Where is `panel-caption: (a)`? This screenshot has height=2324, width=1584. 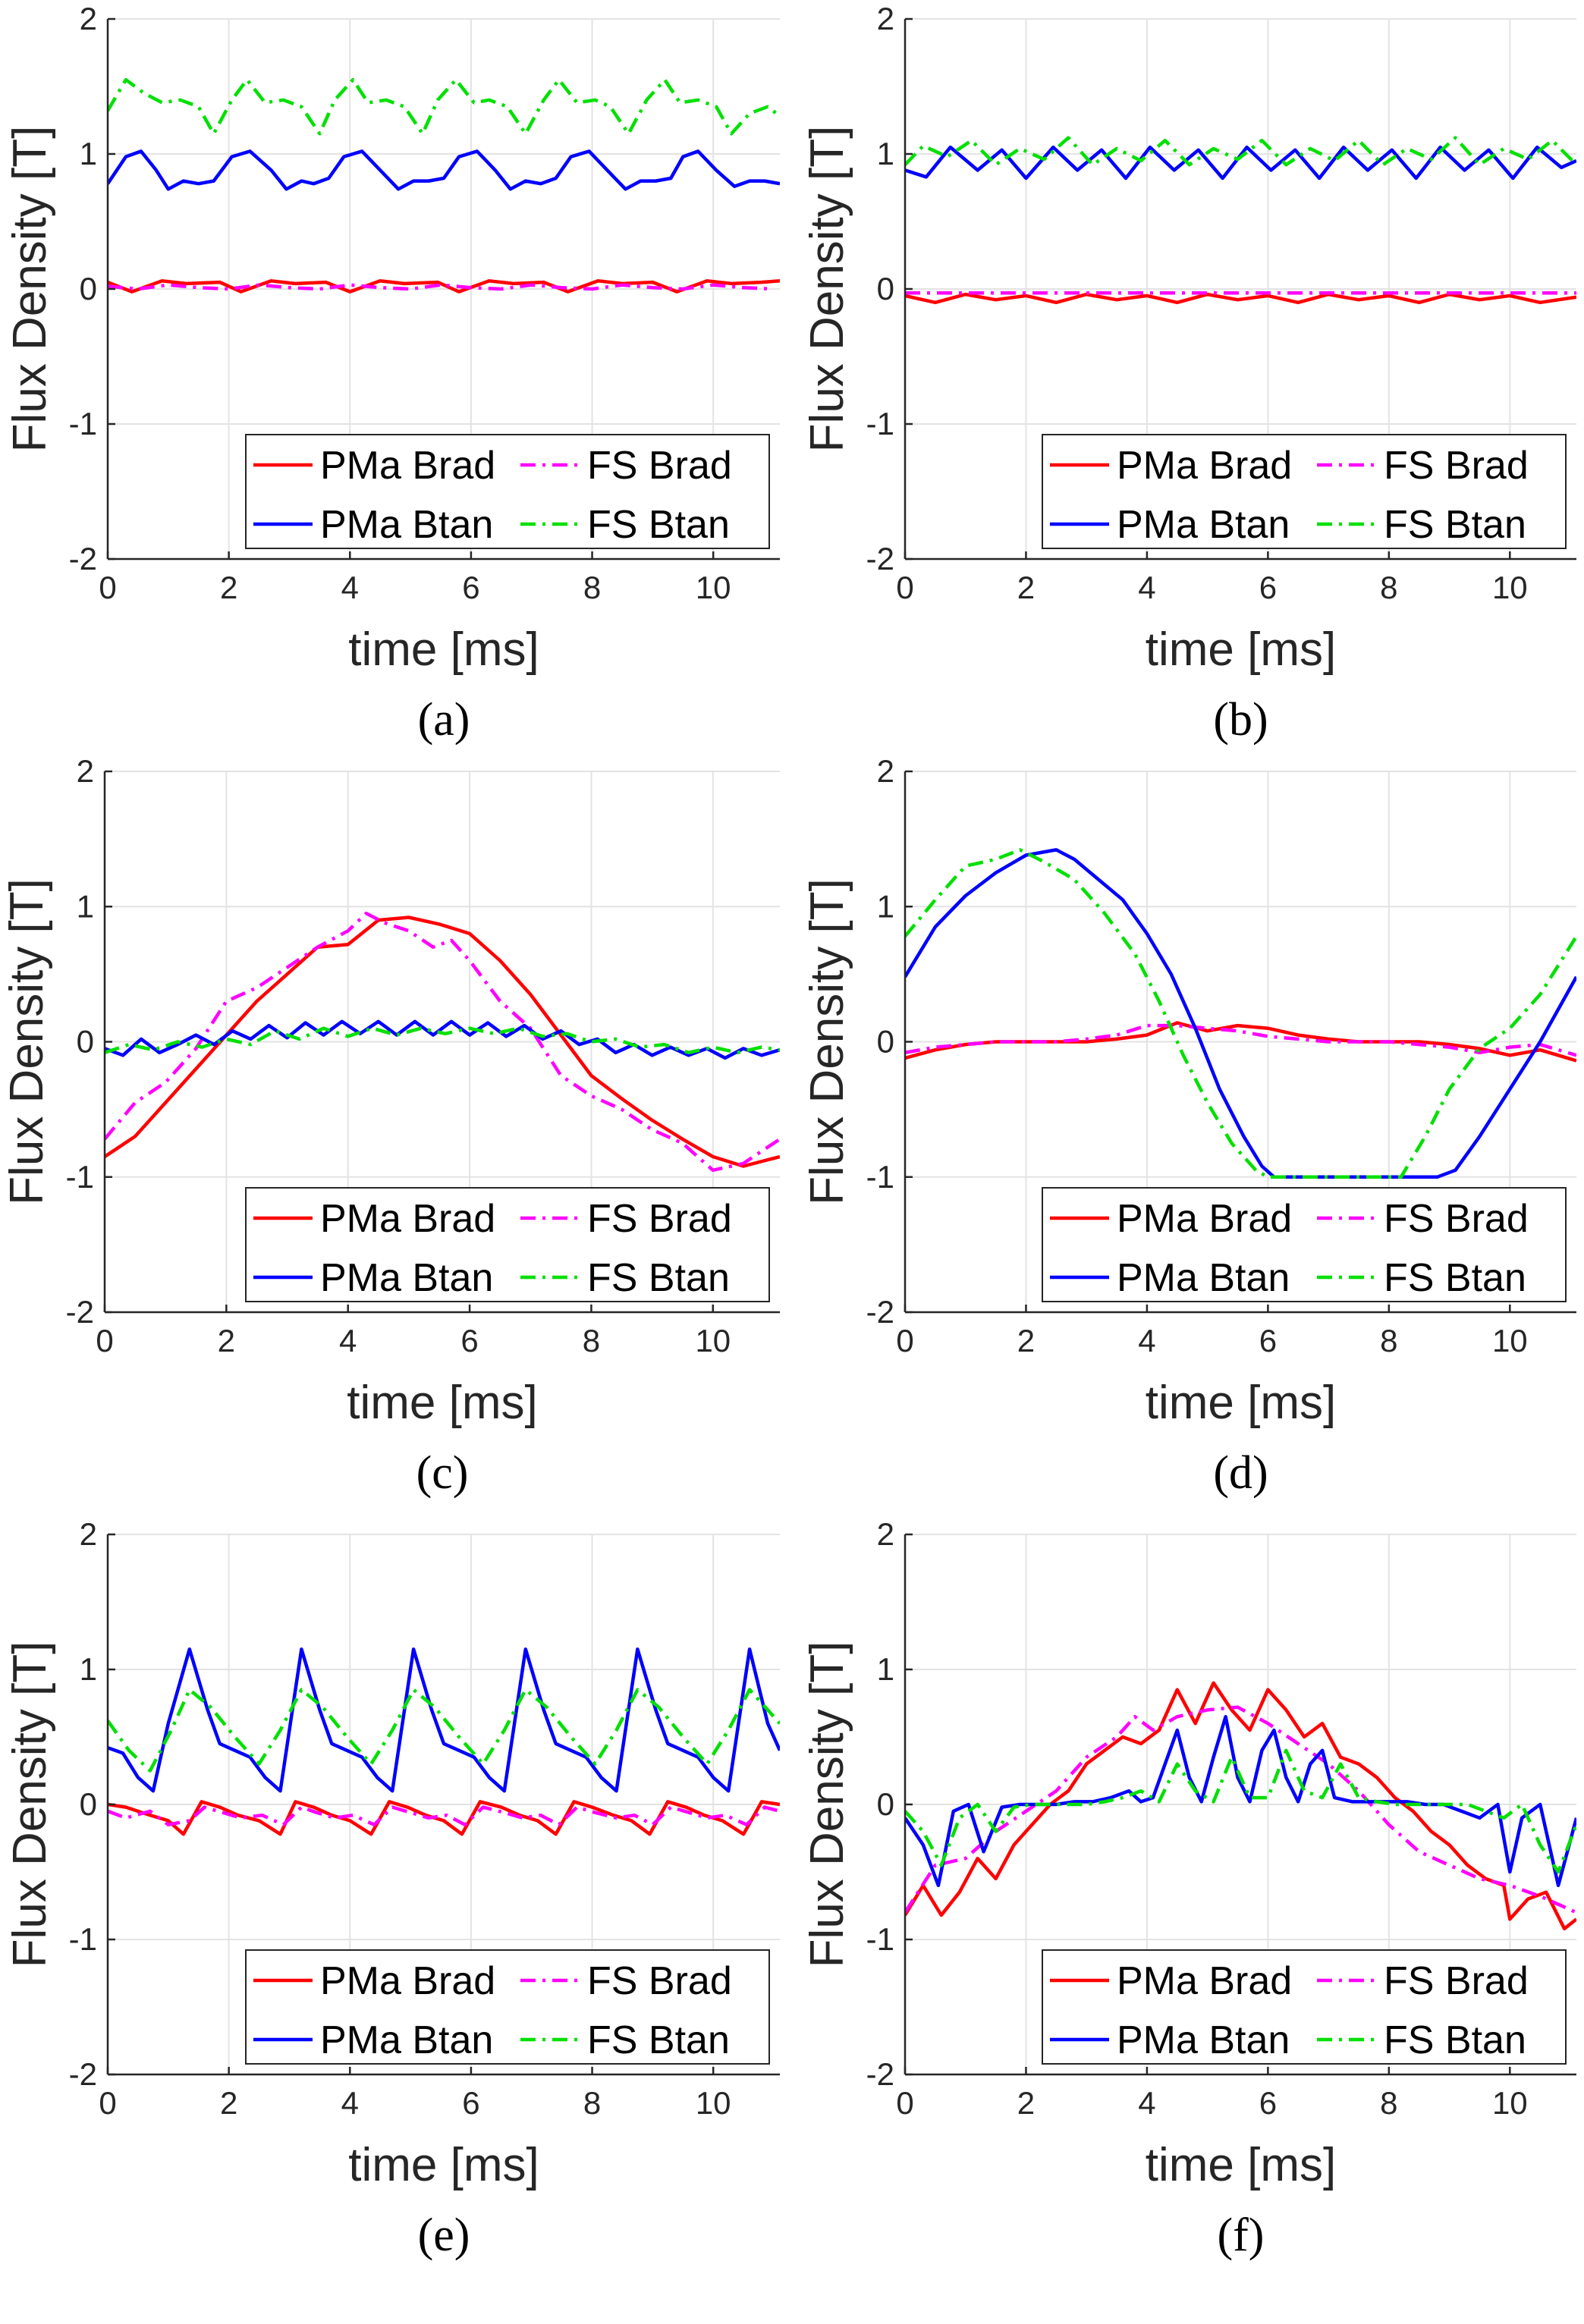
panel-caption: (a) is located at coordinates (444, 720).